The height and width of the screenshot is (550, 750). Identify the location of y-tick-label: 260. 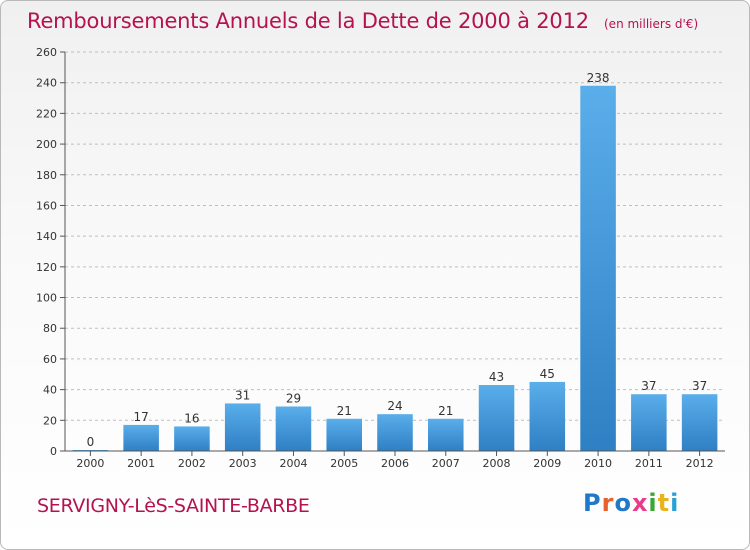
(46, 52).